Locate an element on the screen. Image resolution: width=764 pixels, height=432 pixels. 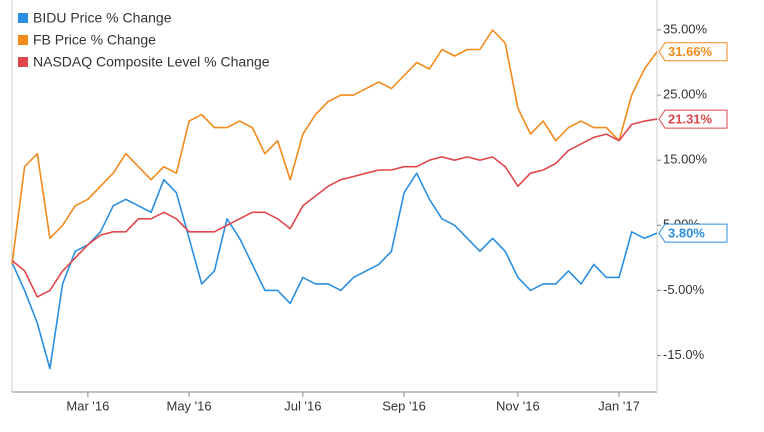
y-tick-label: -5.00% is located at coordinates (684, 289).